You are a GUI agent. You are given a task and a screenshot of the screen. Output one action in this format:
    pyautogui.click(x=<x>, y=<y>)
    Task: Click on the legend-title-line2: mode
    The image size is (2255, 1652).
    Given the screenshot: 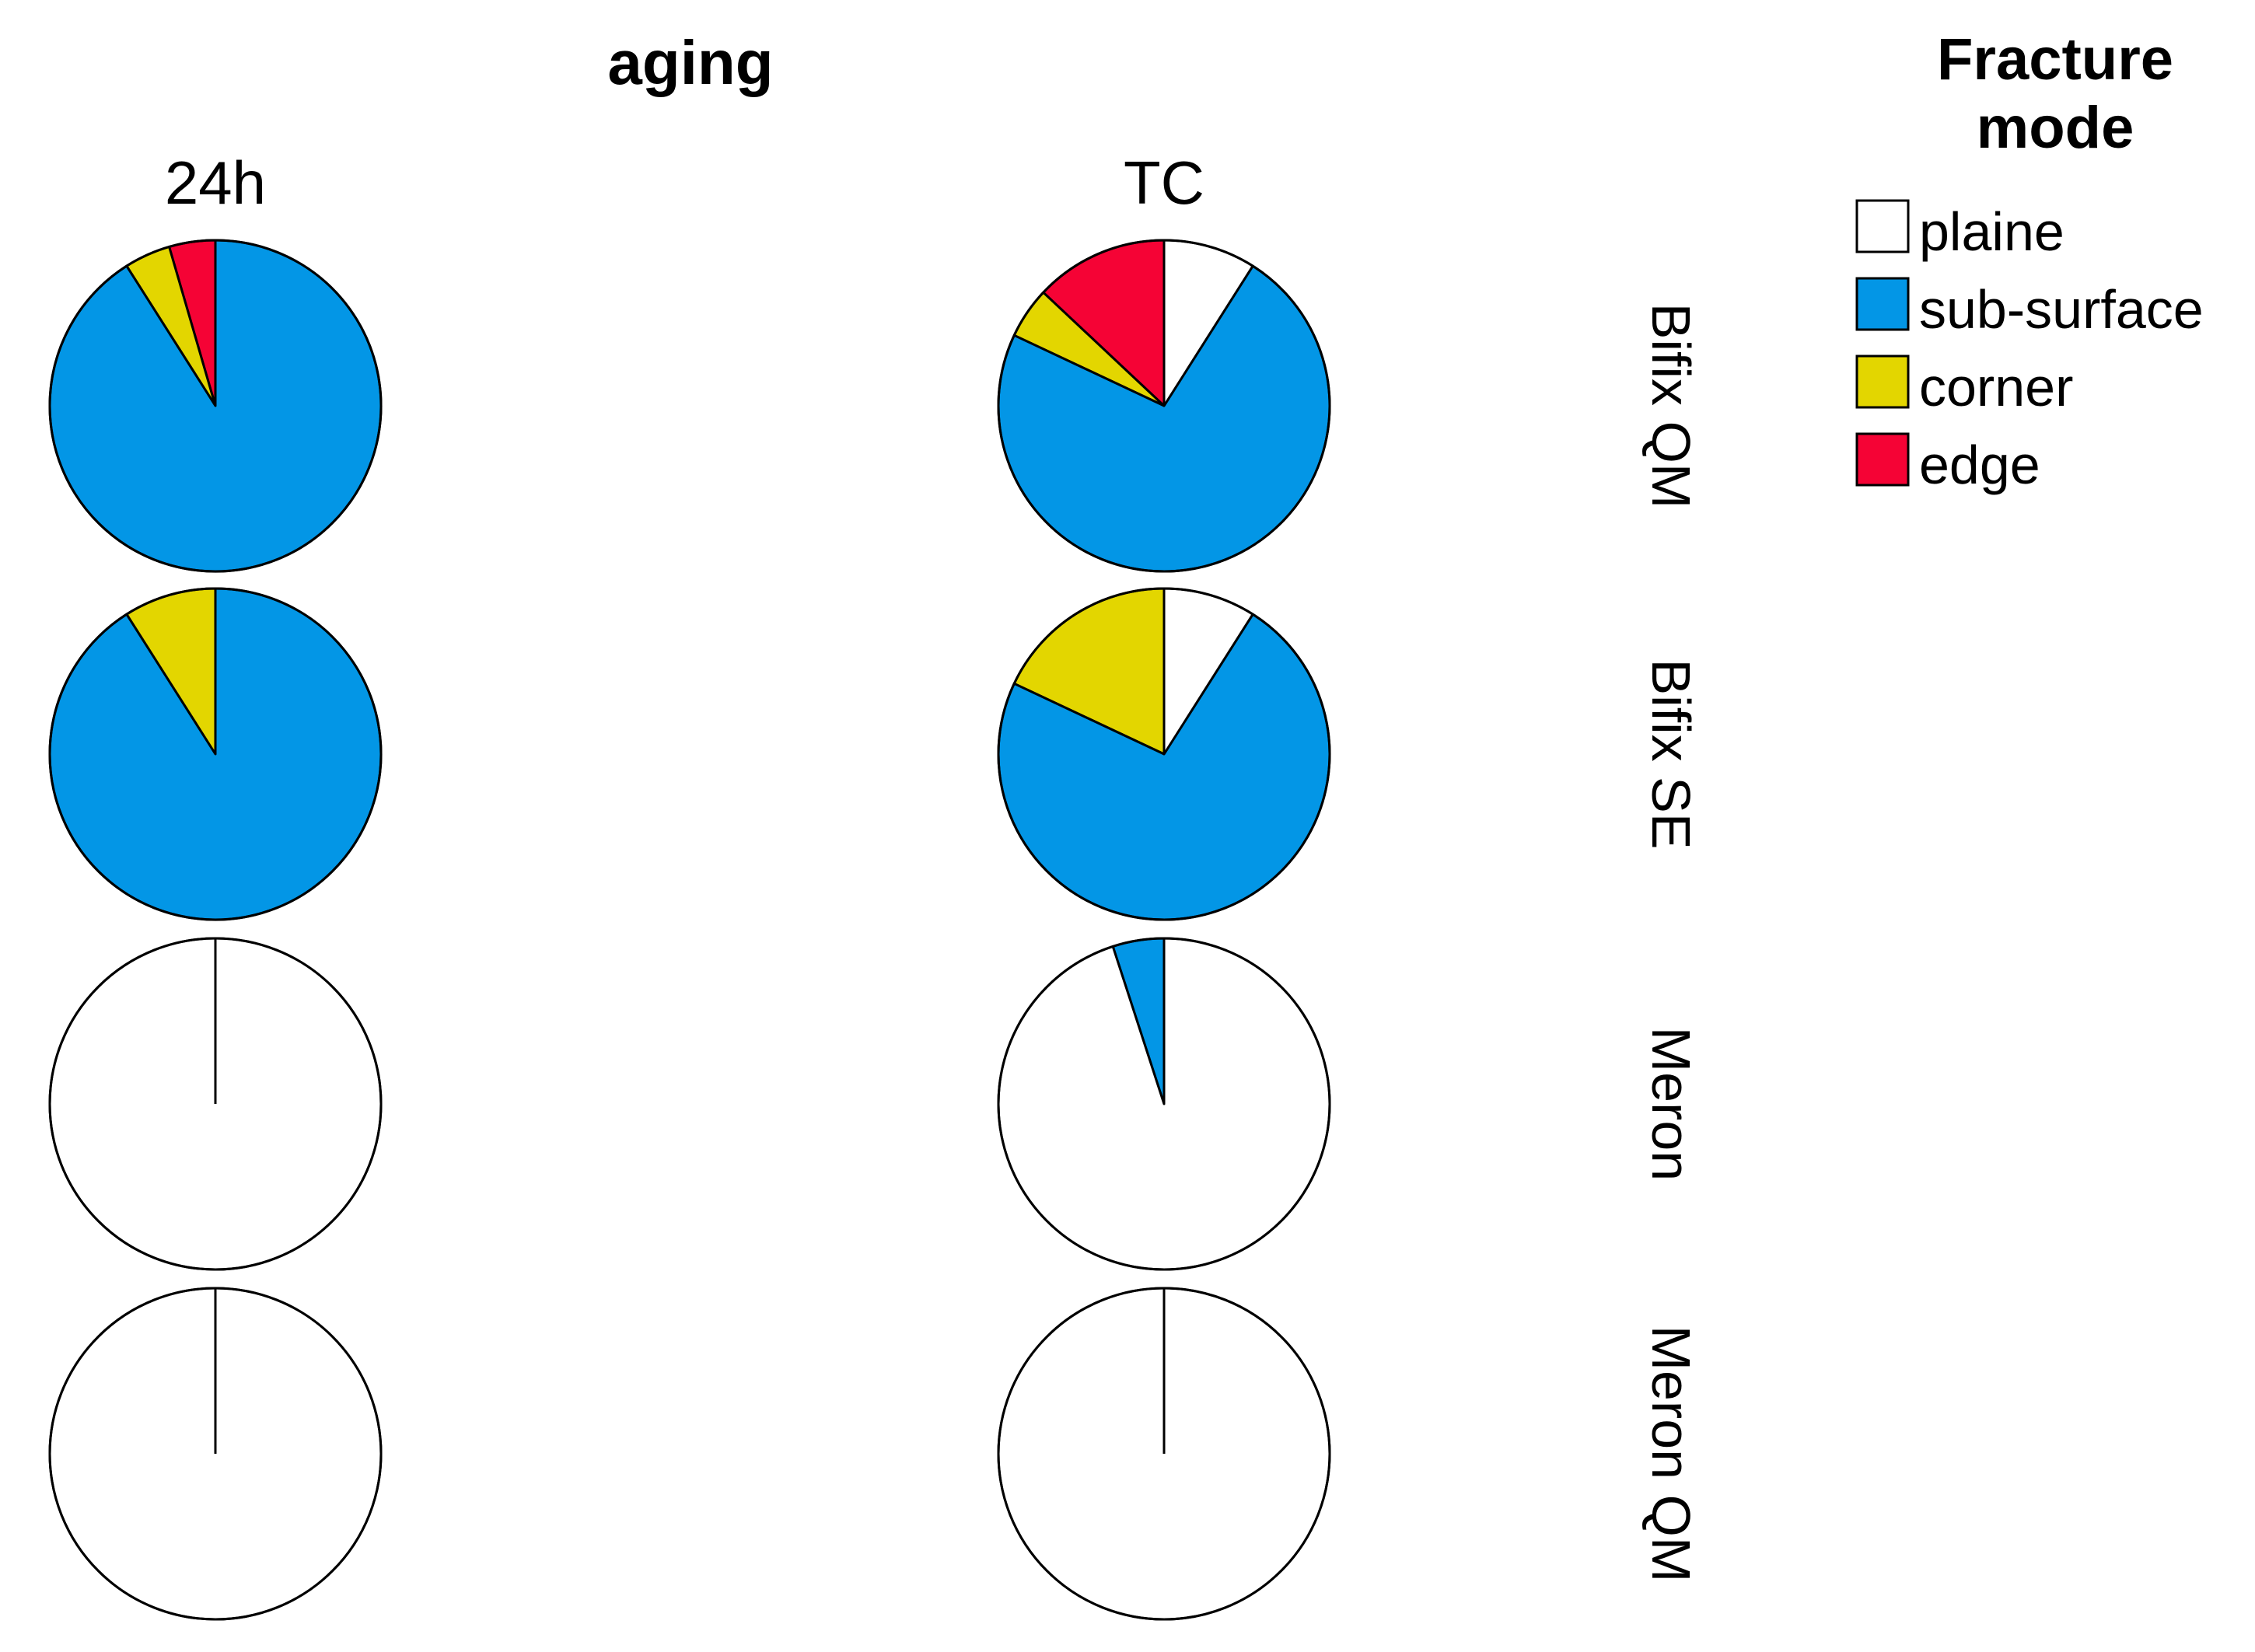 What is the action you would take?
    pyautogui.click(x=2055, y=128)
    